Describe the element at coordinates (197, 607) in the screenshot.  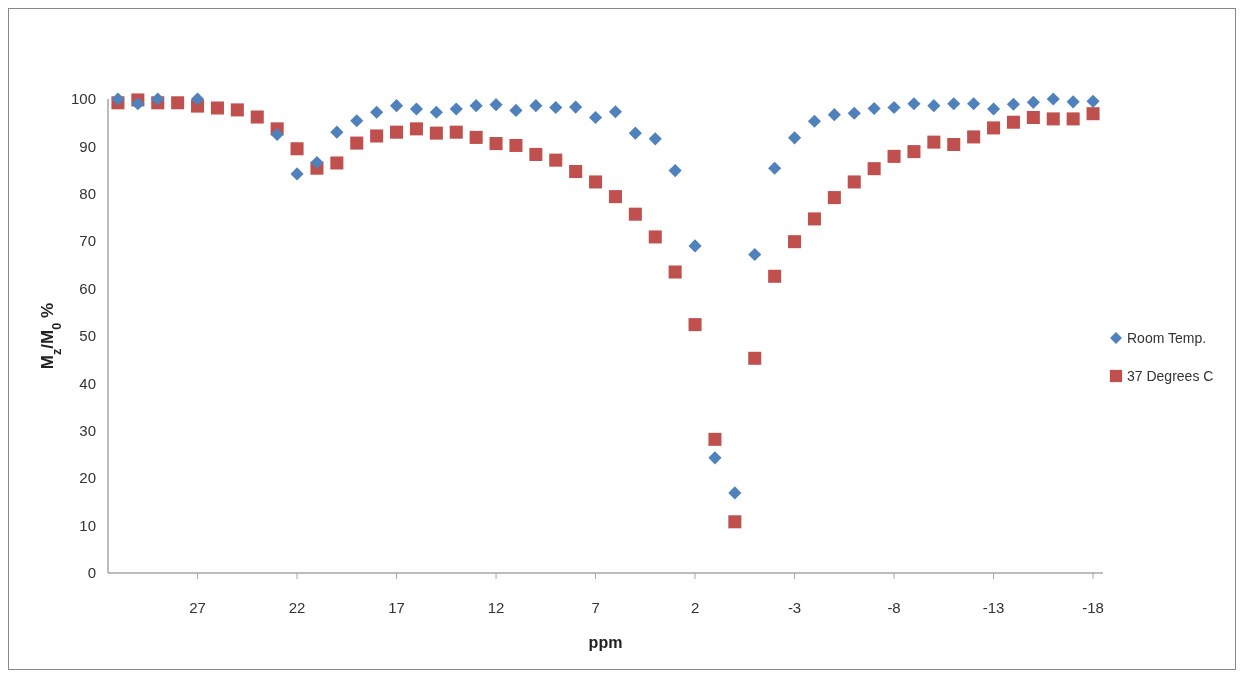
I see `x-tick-label: 27` at that location.